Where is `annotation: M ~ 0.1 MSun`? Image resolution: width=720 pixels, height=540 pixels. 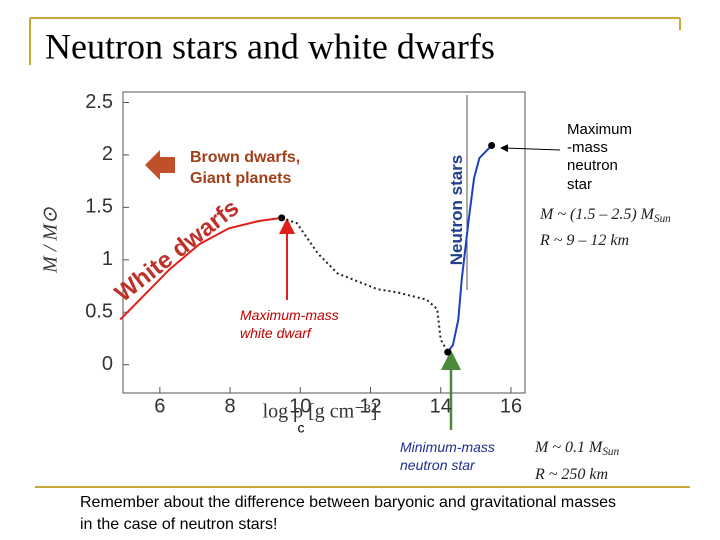
annotation: M ~ 0.1 MSun is located at coordinates (577, 448).